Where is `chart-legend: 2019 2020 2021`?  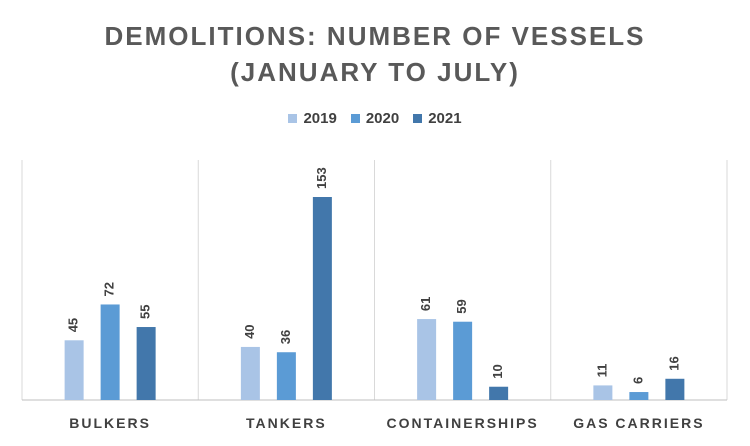
chart-legend: 2019 2020 2021 is located at coordinates (375, 118).